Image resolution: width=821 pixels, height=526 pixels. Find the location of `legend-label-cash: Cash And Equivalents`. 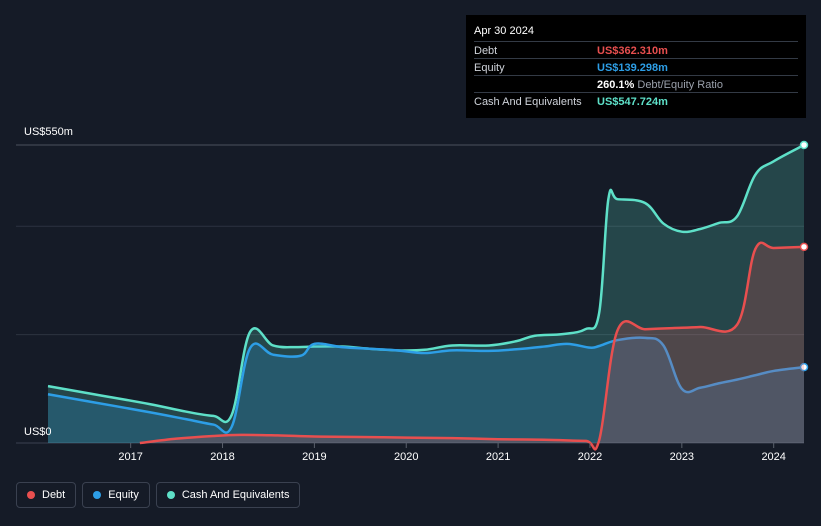

legend-label-cash: Cash And Equivalents is located at coordinates (235, 495).